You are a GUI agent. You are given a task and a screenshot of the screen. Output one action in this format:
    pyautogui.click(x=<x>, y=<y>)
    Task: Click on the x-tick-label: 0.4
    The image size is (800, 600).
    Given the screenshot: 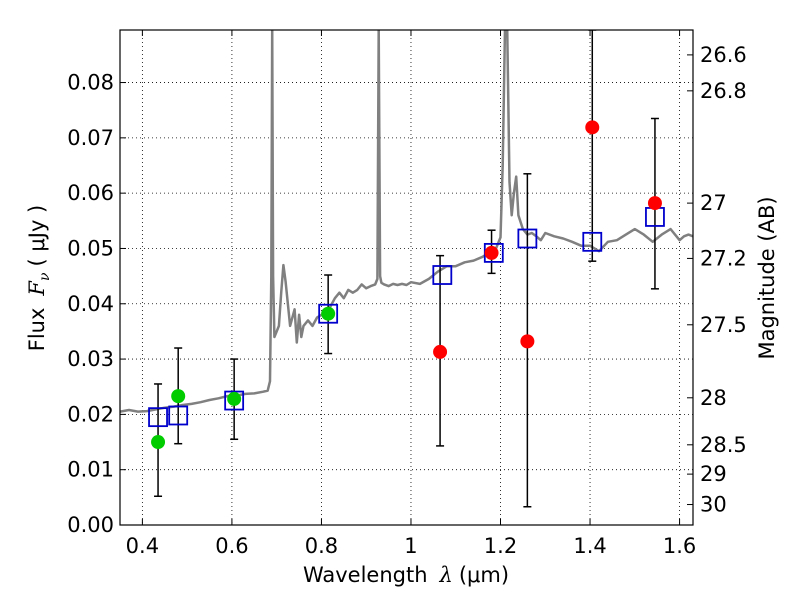 What is the action you would take?
    pyautogui.click(x=142, y=546)
    